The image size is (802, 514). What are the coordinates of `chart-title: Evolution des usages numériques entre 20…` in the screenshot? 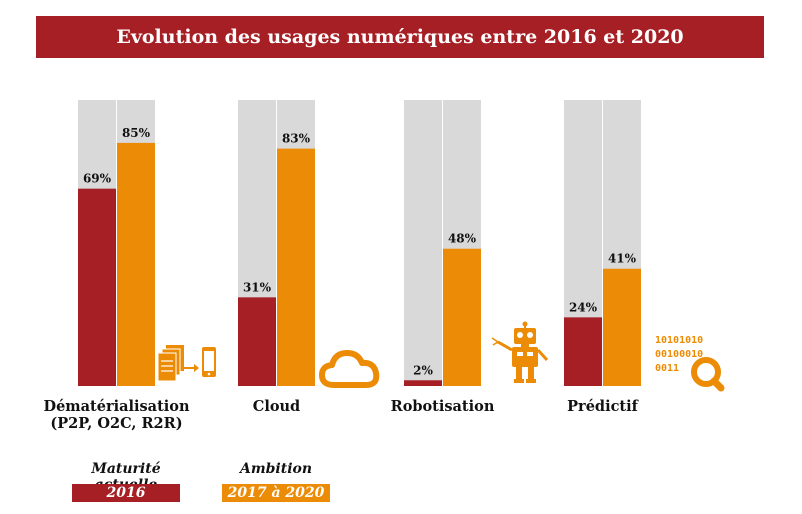 It's located at (400, 37).